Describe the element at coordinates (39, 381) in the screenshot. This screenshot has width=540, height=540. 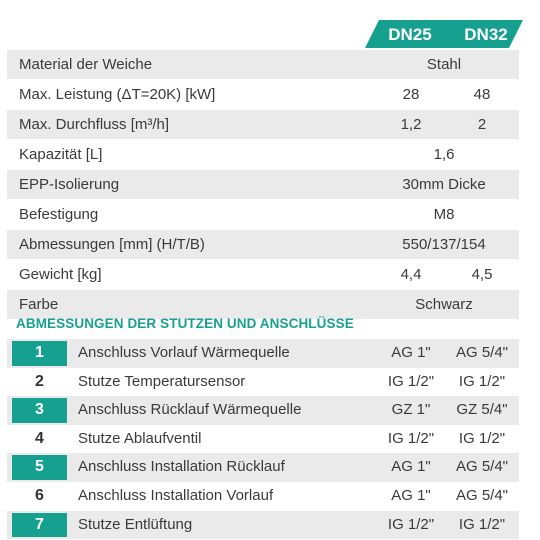
I see `connection-number-badge: 2` at that location.